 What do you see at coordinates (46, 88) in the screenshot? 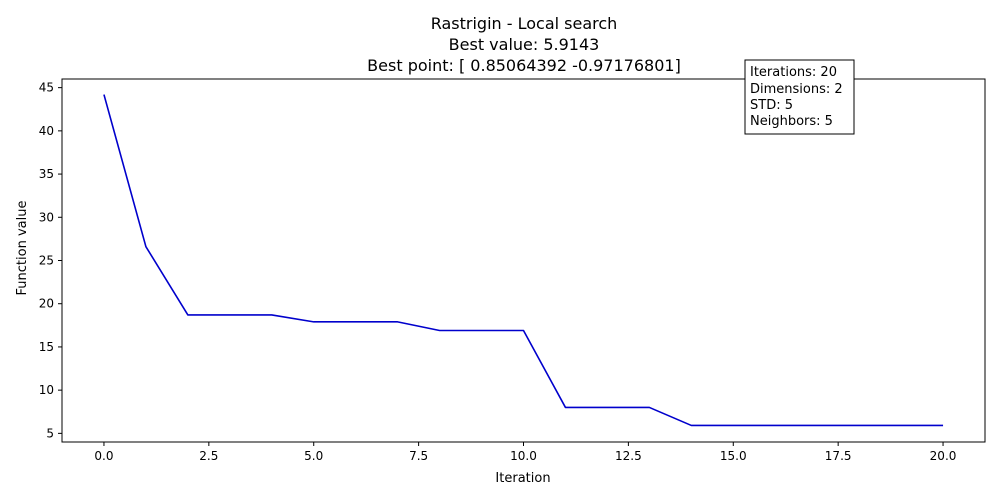
I see `y-tick-label-8: 45` at bounding box center [46, 88].